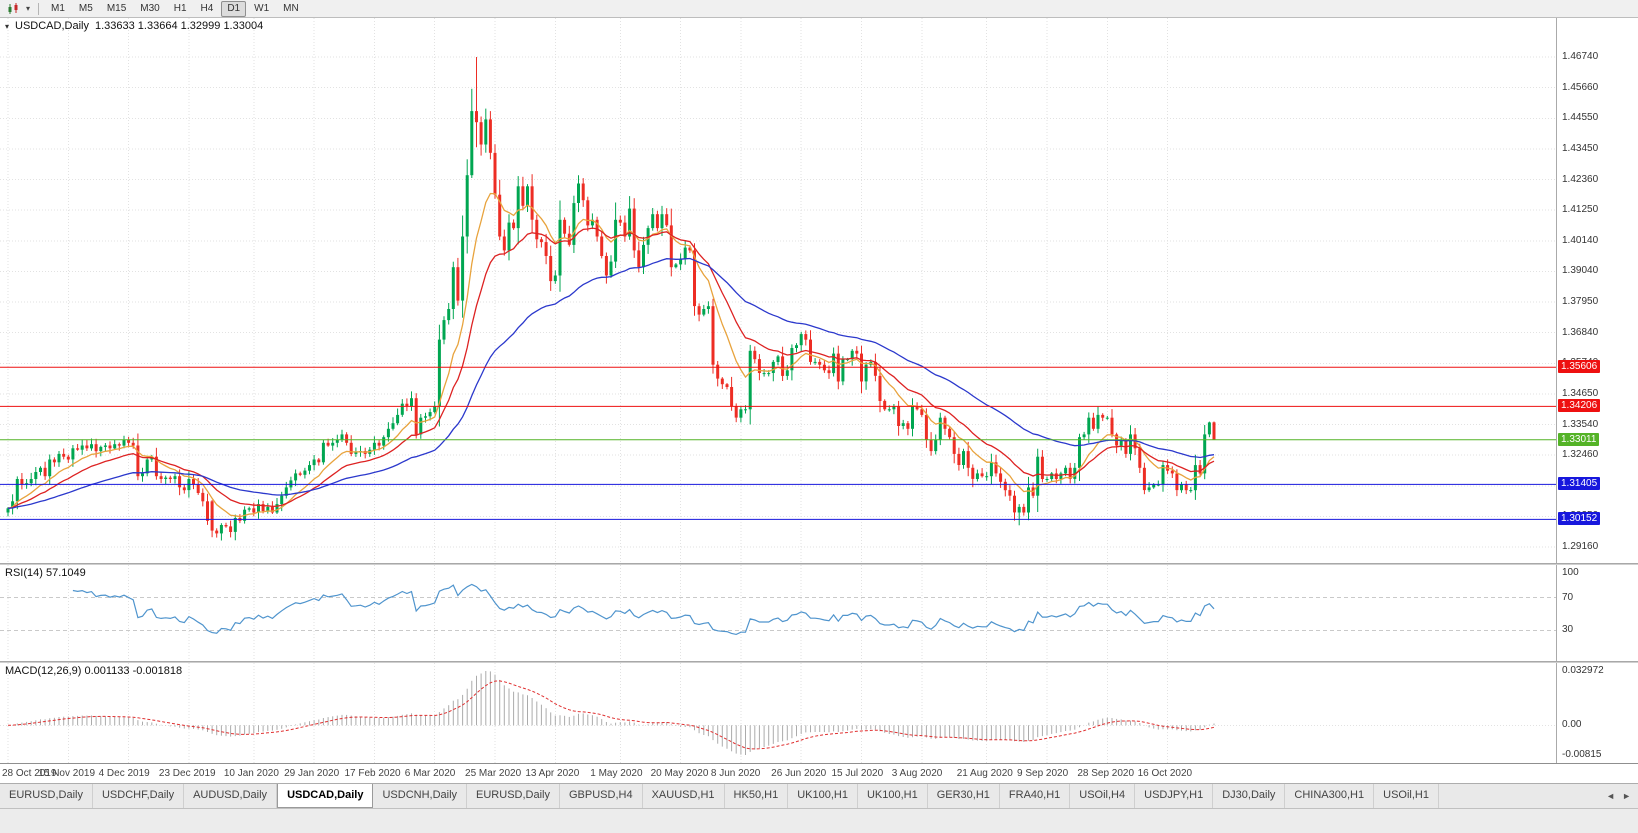 The width and height of the screenshot is (1638, 833). I want to click on chart-tab-usdcad-daily: USDCAD,Daily, so click(325, 796).